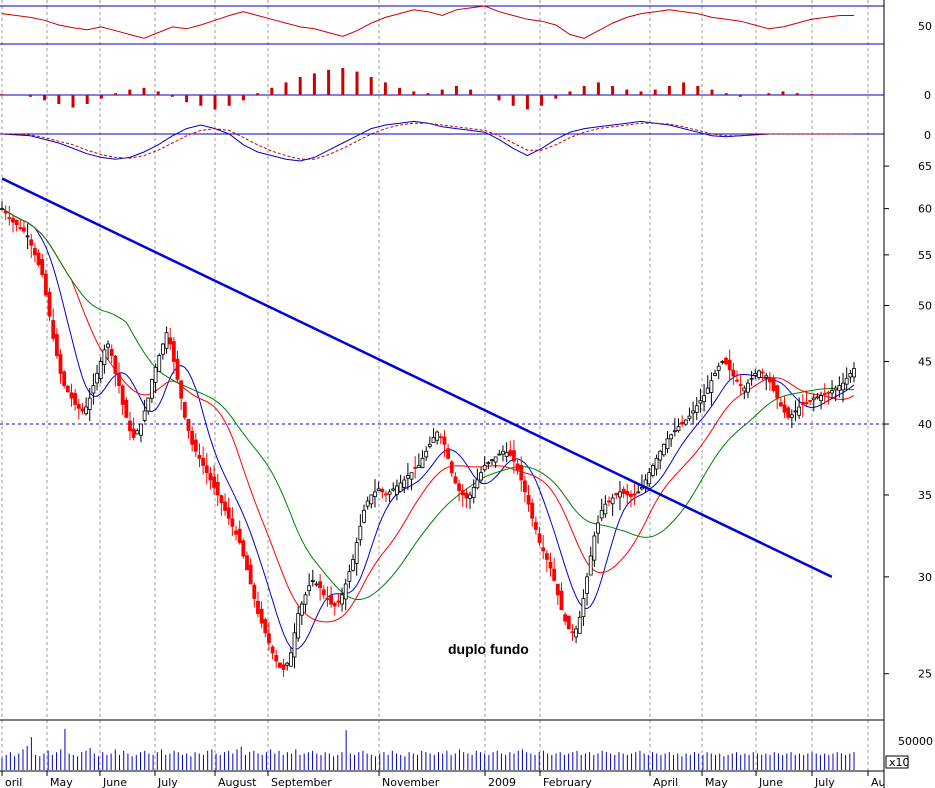 The height and width of the screenshot is (788, 935). I want to click on macd-histogram-panel, so click(442, 89).